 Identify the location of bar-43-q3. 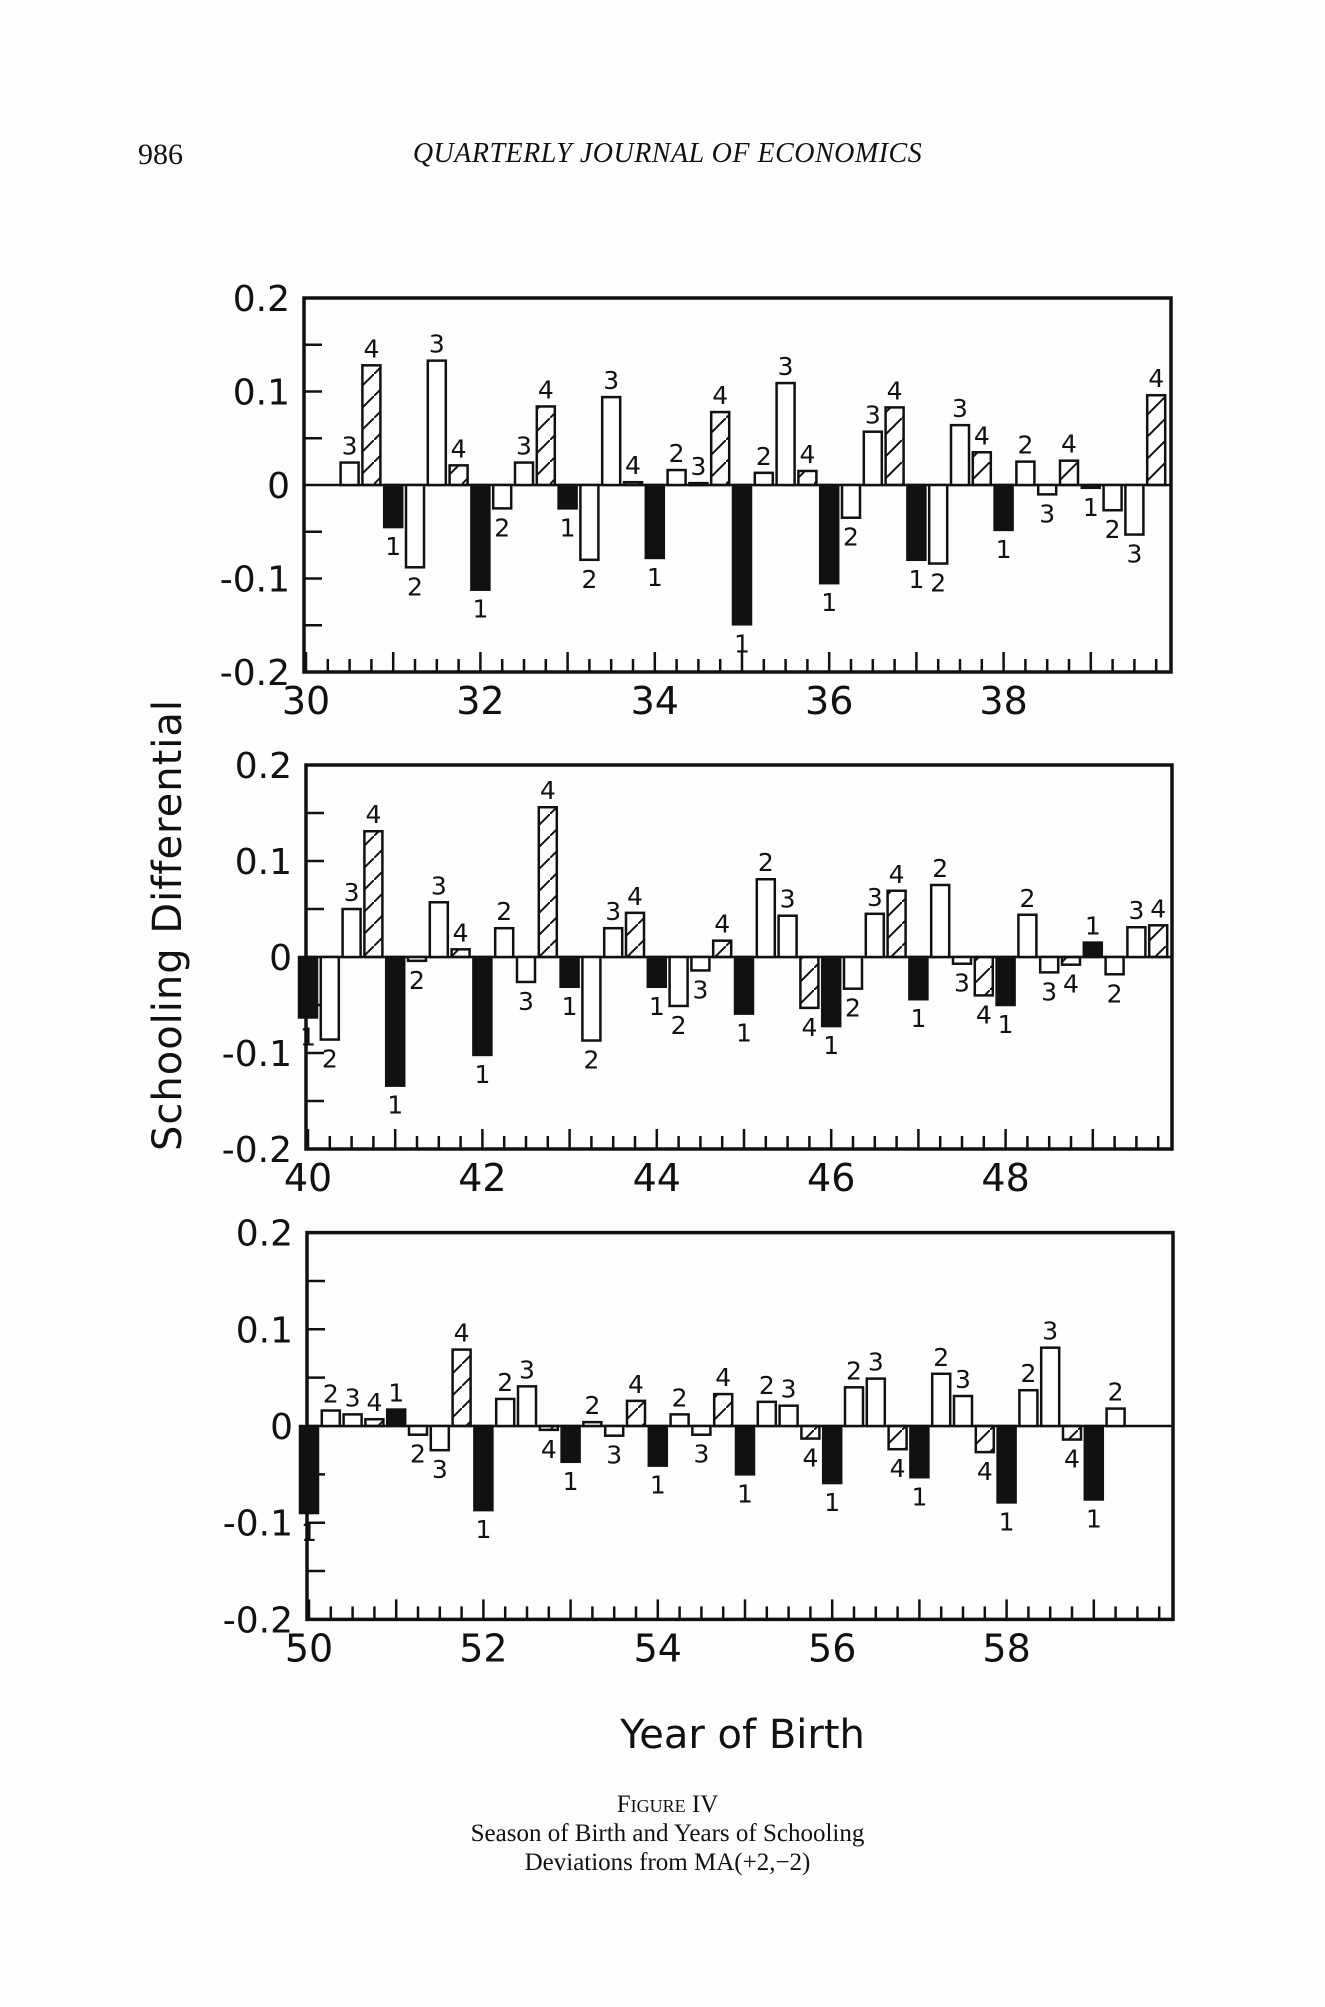
(613, 942).